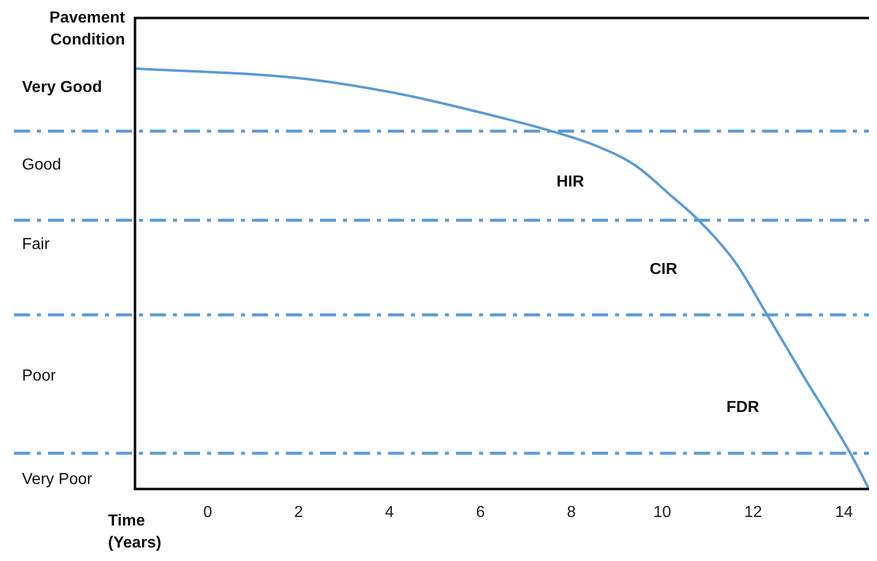 The width and height of the screenshot is (877, 561). What do you see at coordinates (42, 165) in the screenshot?
I see `text: Good` at bounding box center [42, 165].